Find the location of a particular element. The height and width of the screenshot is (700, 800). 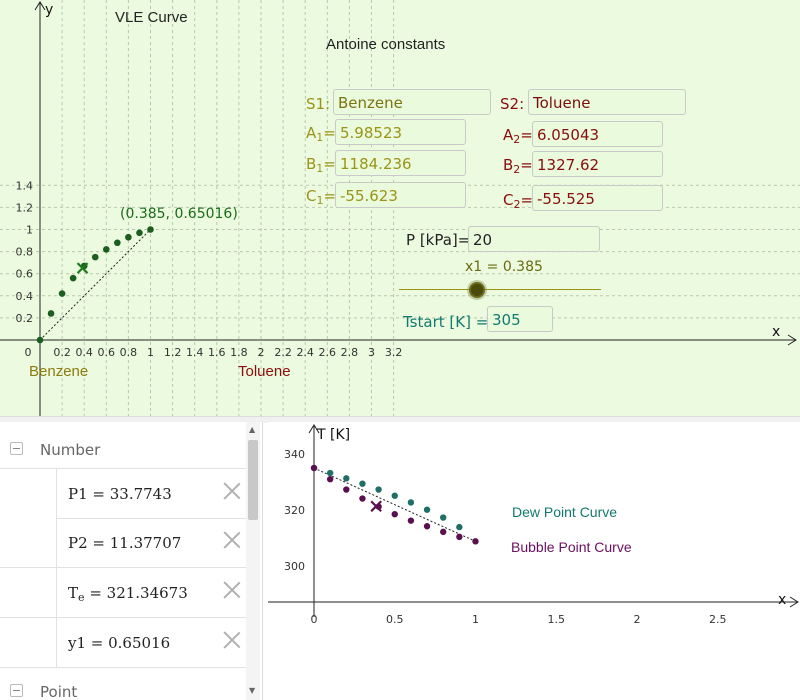

scroll-thumb is located at coordinates (253, 480).